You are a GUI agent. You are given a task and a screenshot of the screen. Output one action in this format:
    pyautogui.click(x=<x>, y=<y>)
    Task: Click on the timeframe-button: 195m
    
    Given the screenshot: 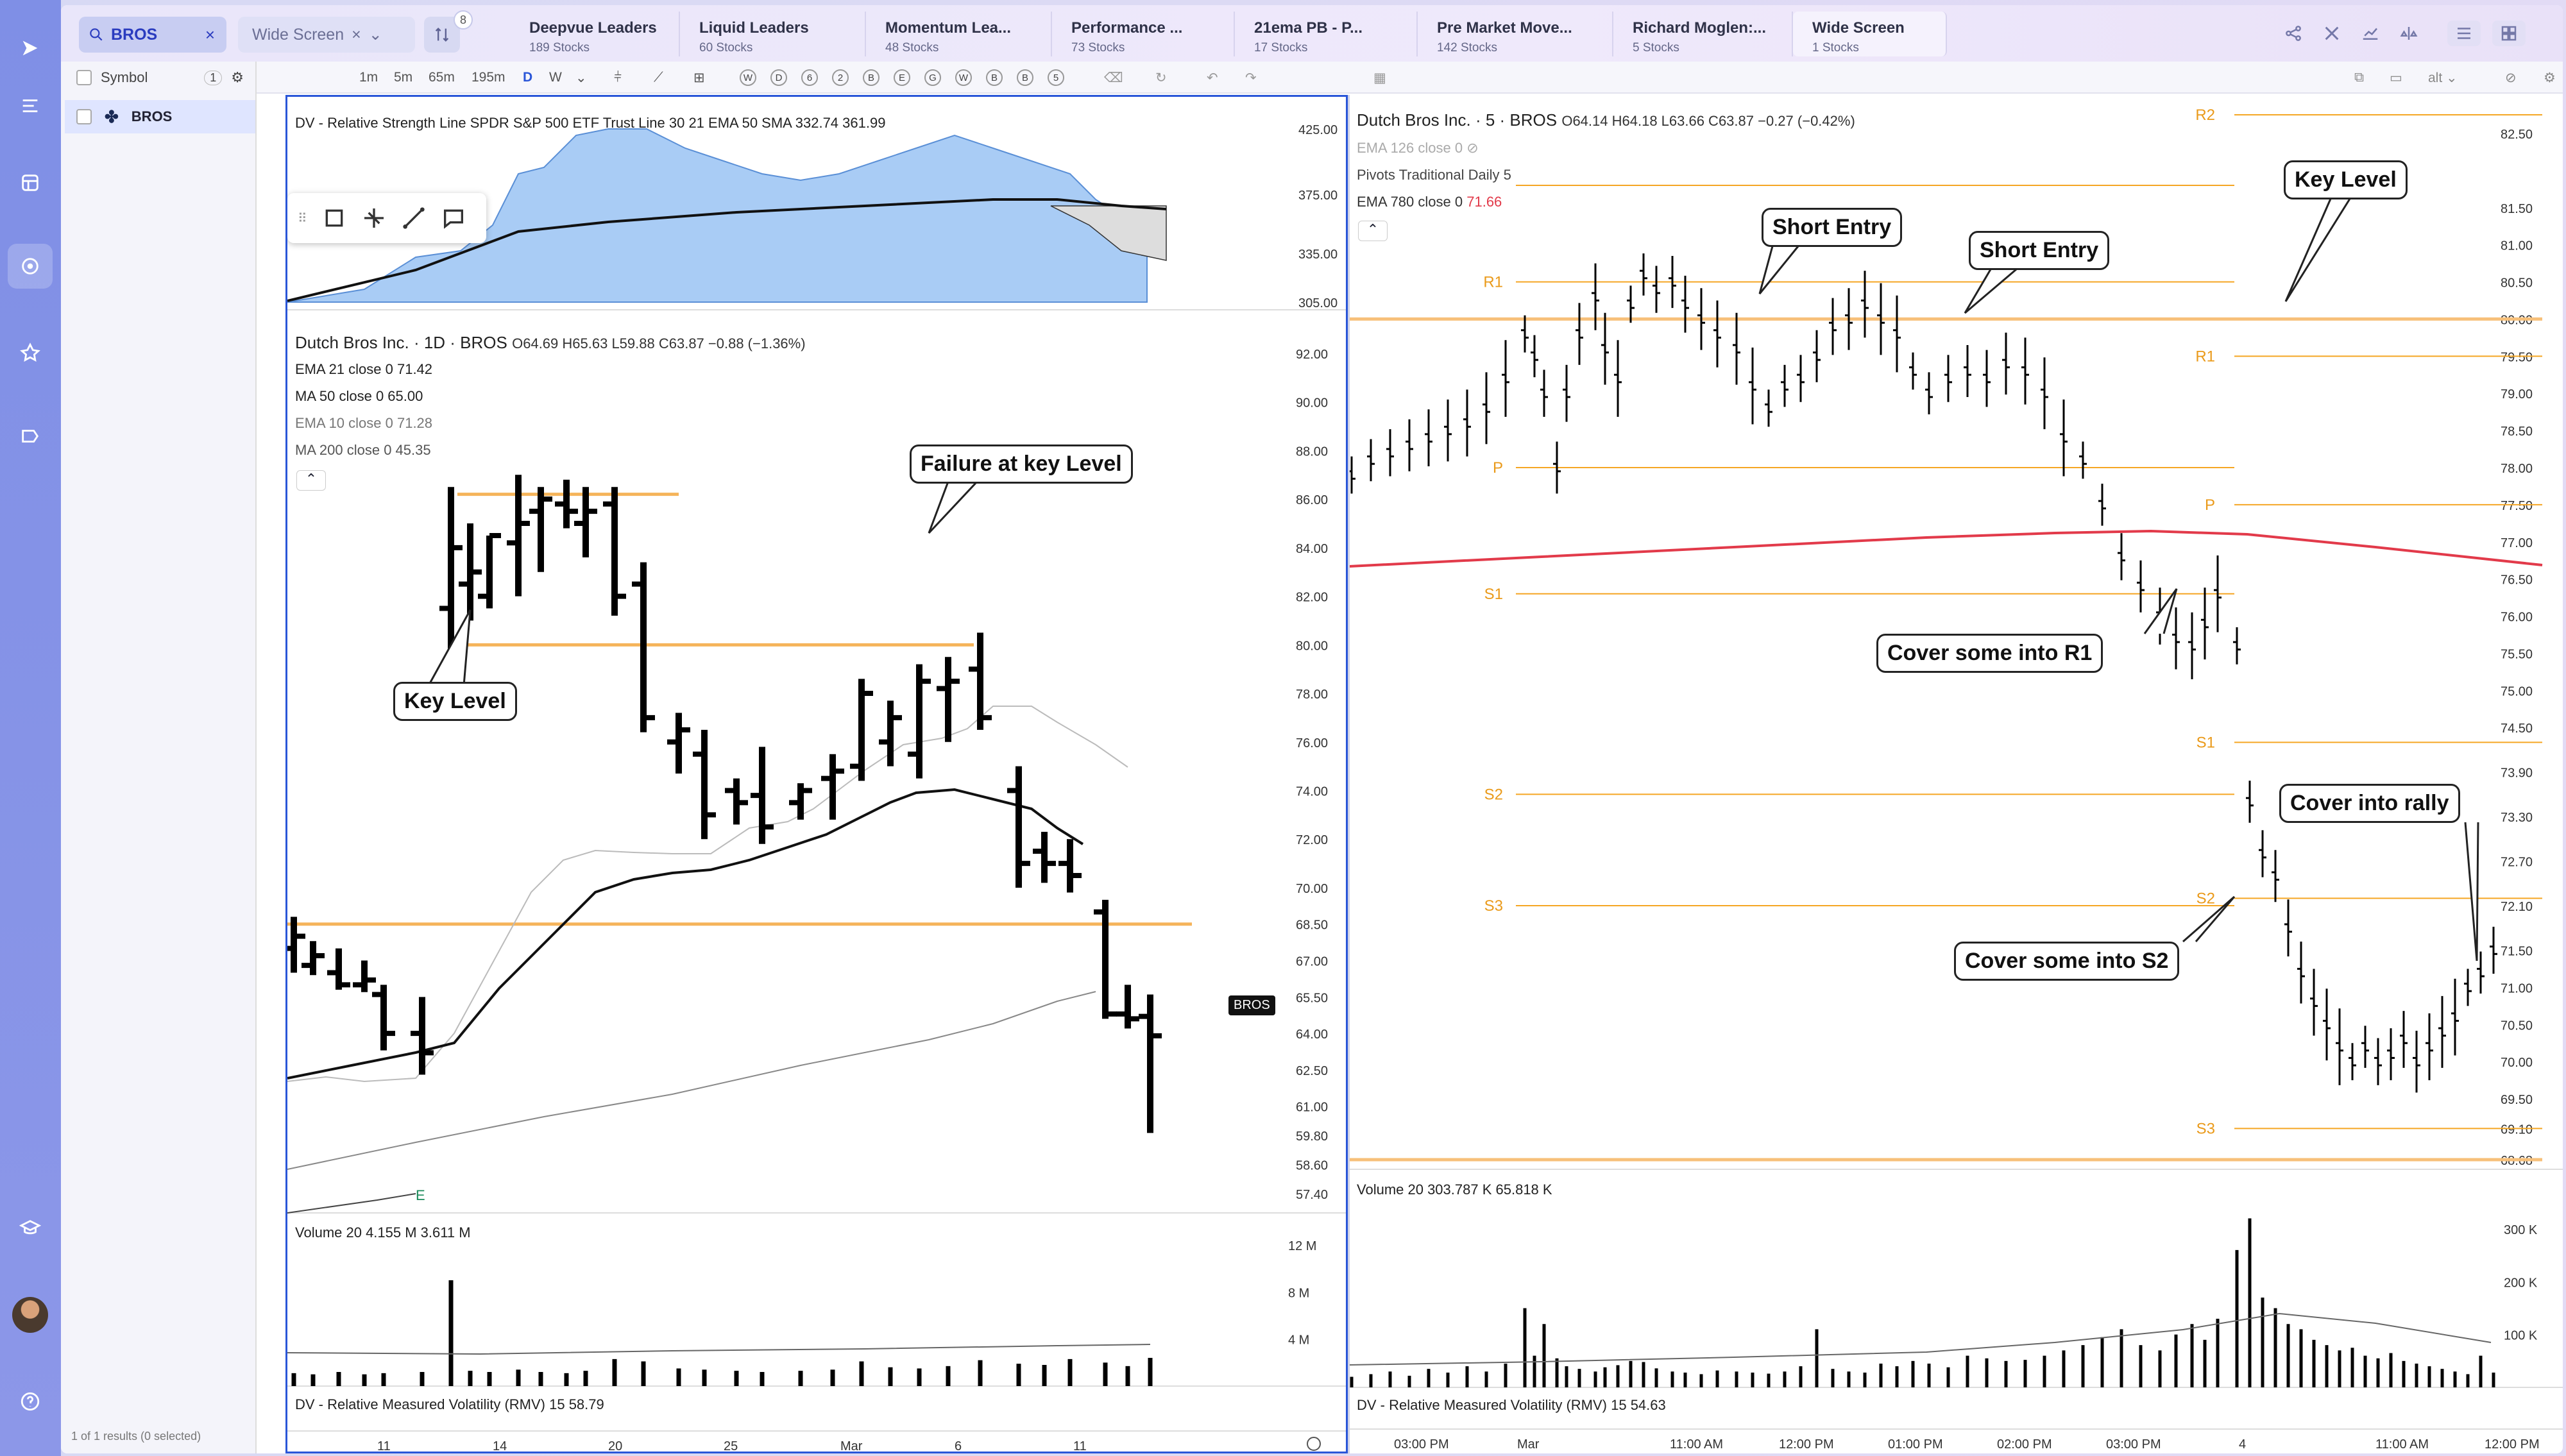 What is the action you would take?
    pyautogui.click(x=489, y=78)
    